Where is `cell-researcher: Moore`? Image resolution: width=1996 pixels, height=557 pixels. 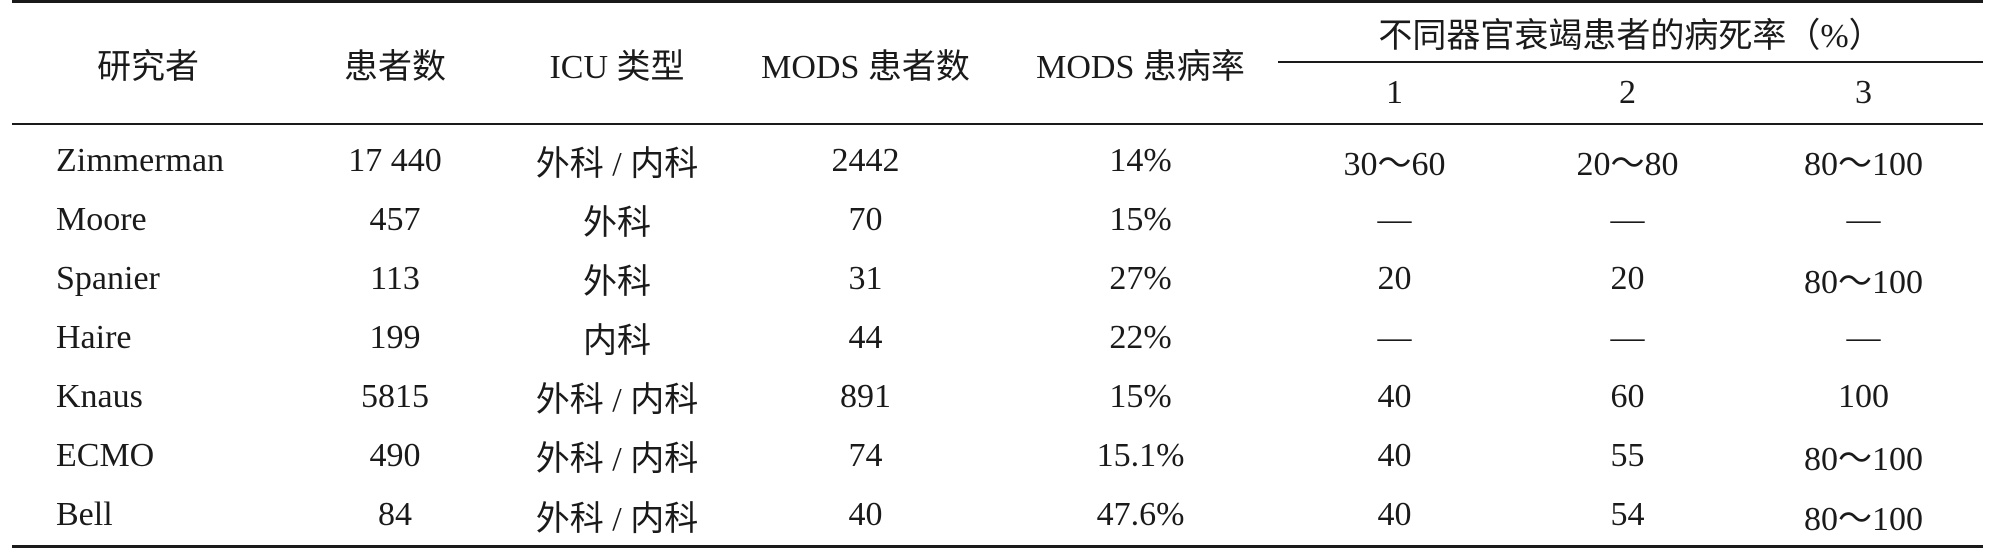
cell-researcher: Moore is located at coordinates (101, 219).